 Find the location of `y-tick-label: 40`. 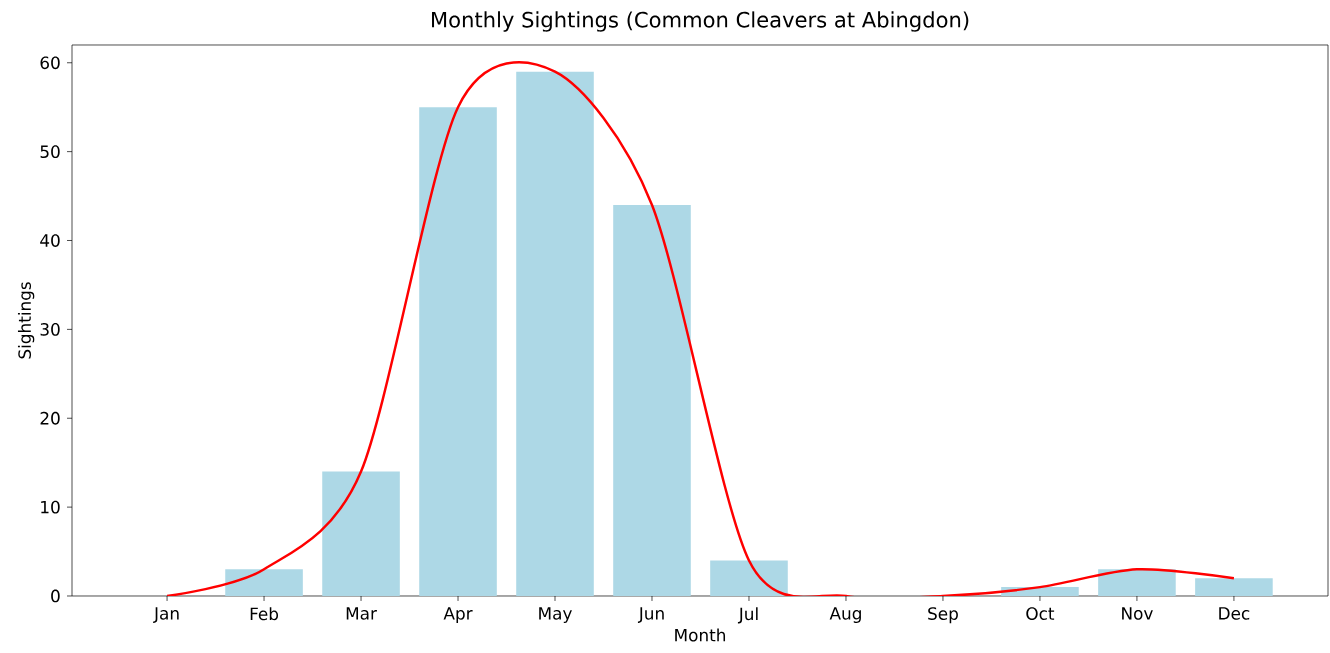

y-tick-label: 40 is located at coordinates (50, 240).